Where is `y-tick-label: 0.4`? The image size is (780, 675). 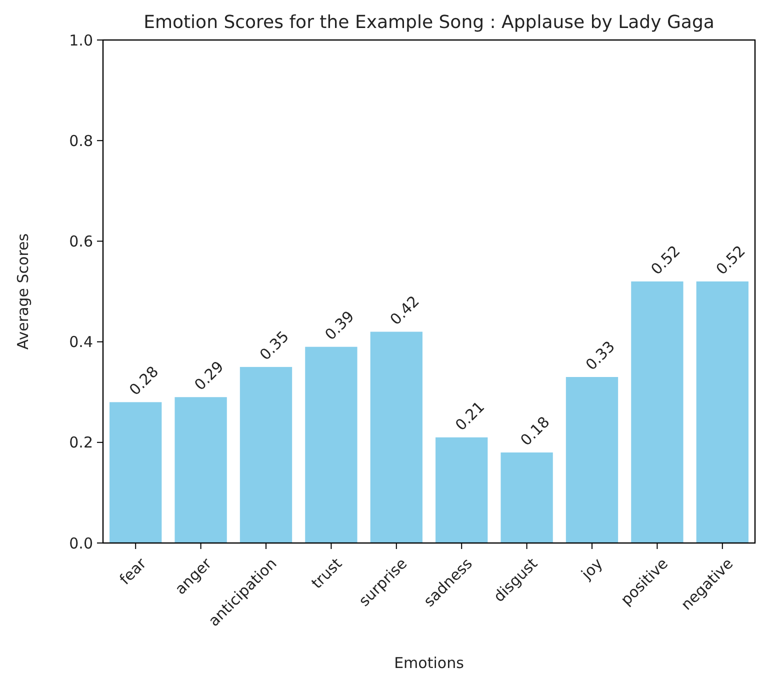 y-tick-label: 0.4 is located at coordinates (81, 342).